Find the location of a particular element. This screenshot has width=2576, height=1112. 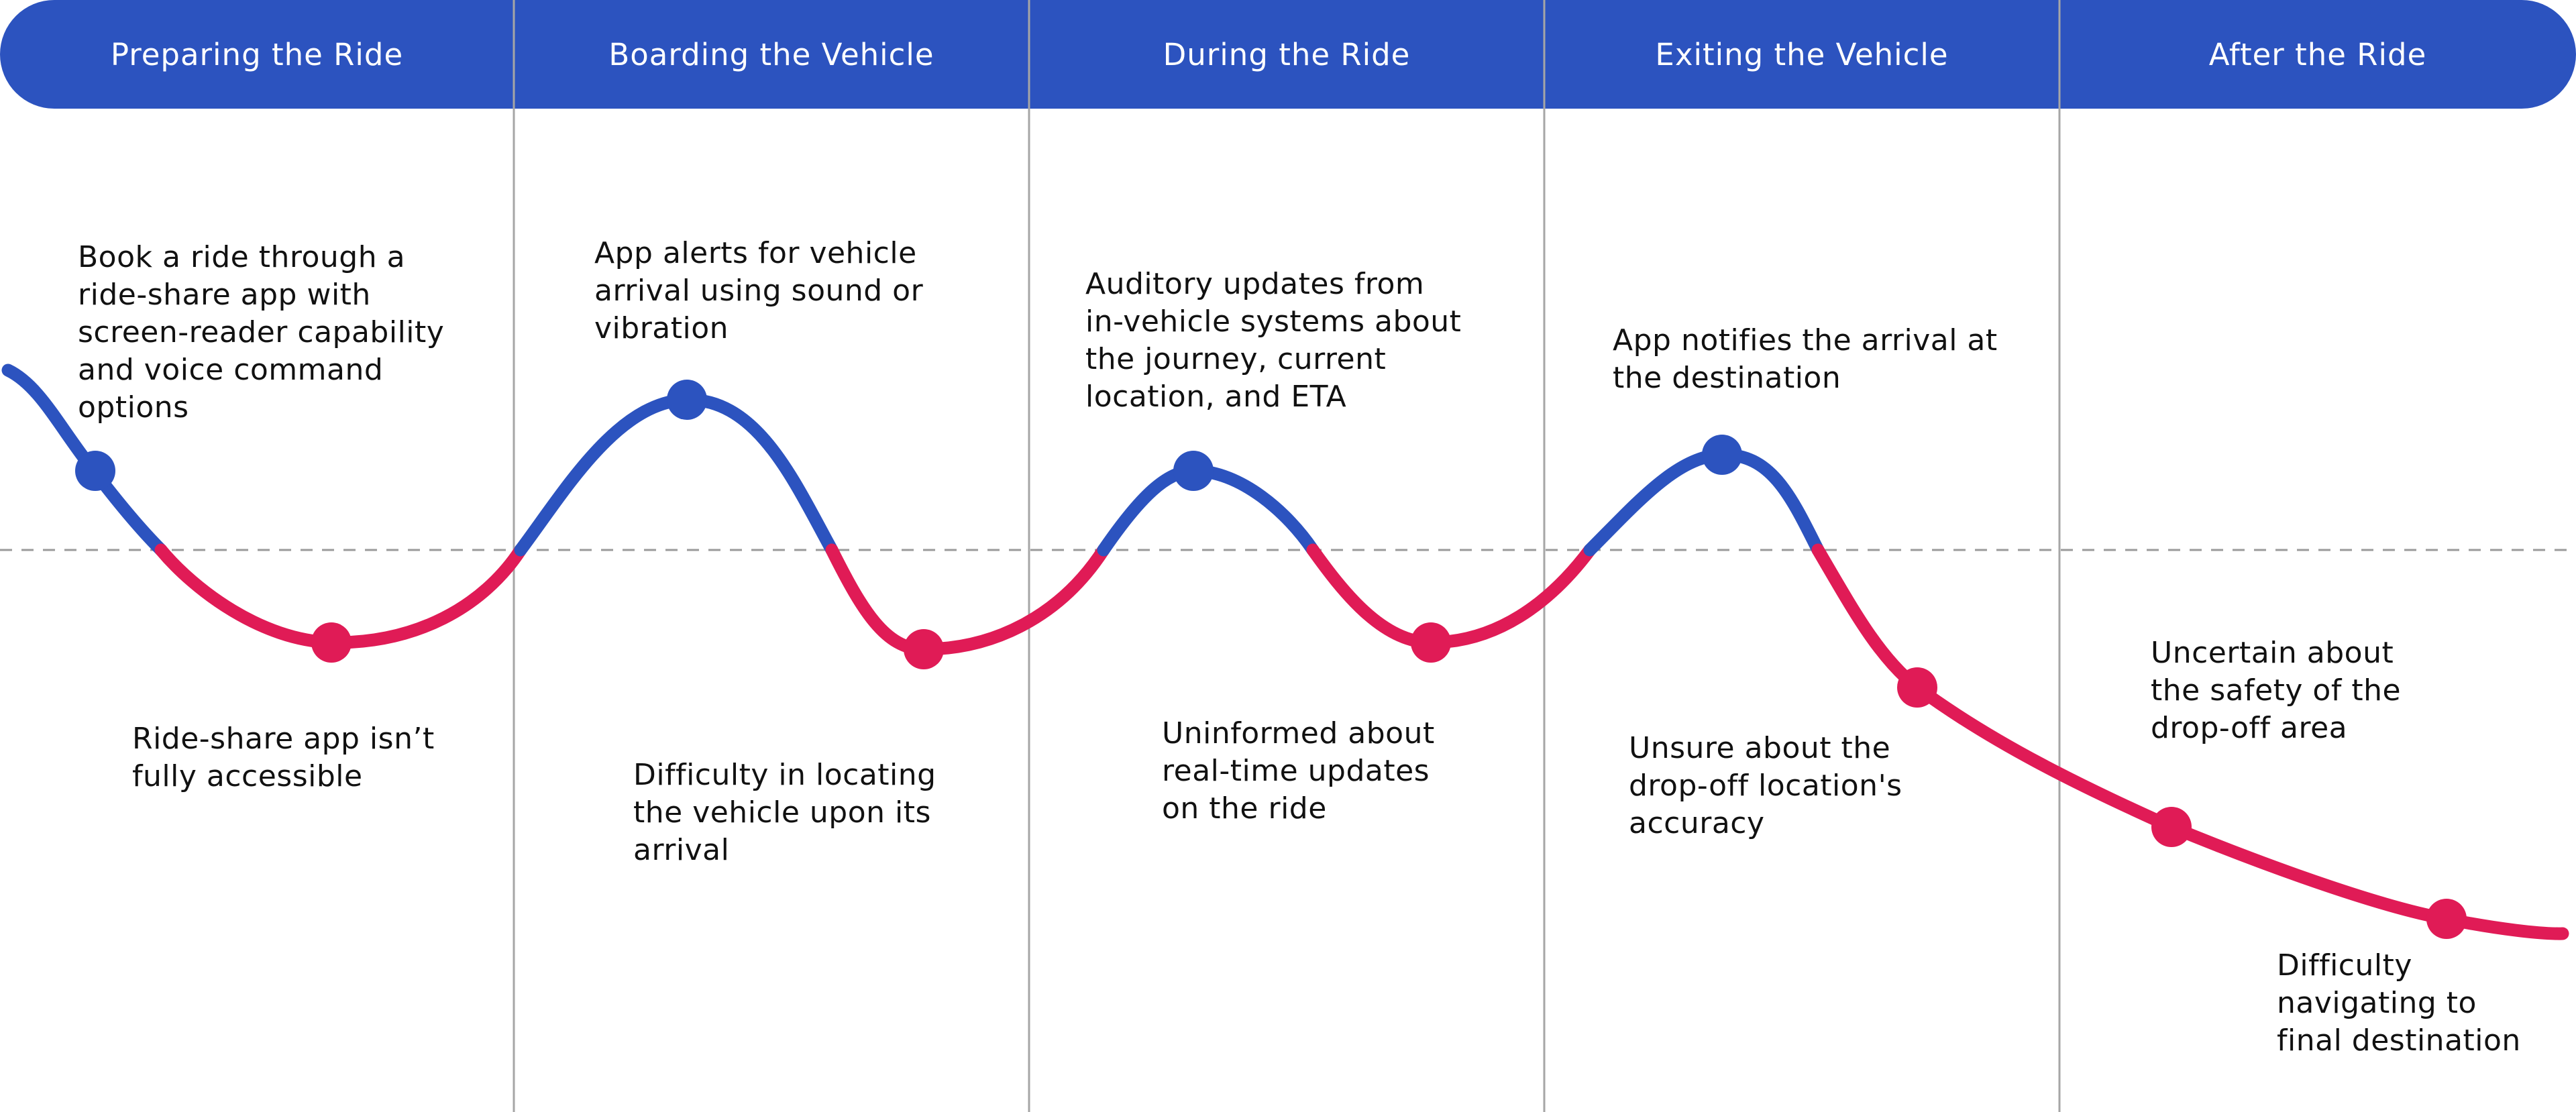

phase-title-after: After the Ride is located at coordinates (2318, 54).